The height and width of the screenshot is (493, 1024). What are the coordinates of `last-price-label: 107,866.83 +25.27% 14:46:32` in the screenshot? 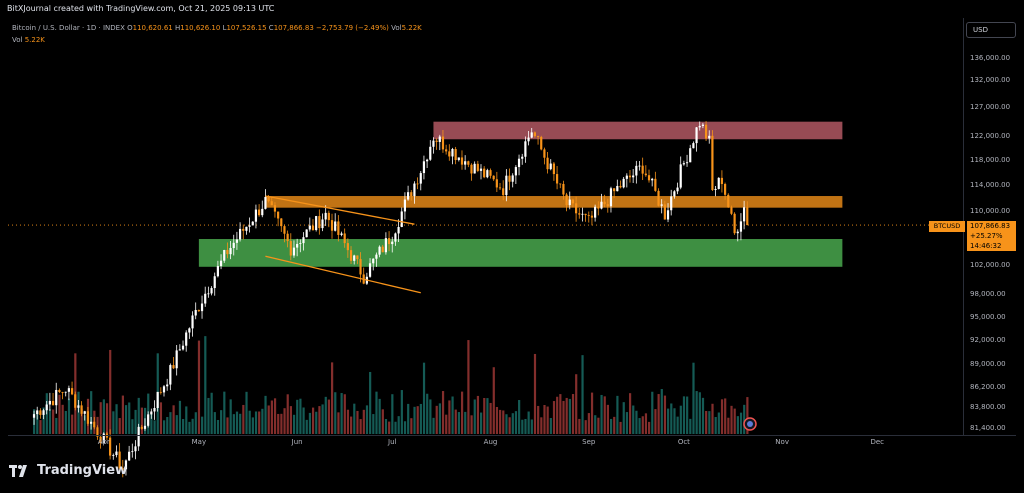 It's located at (991, 236).